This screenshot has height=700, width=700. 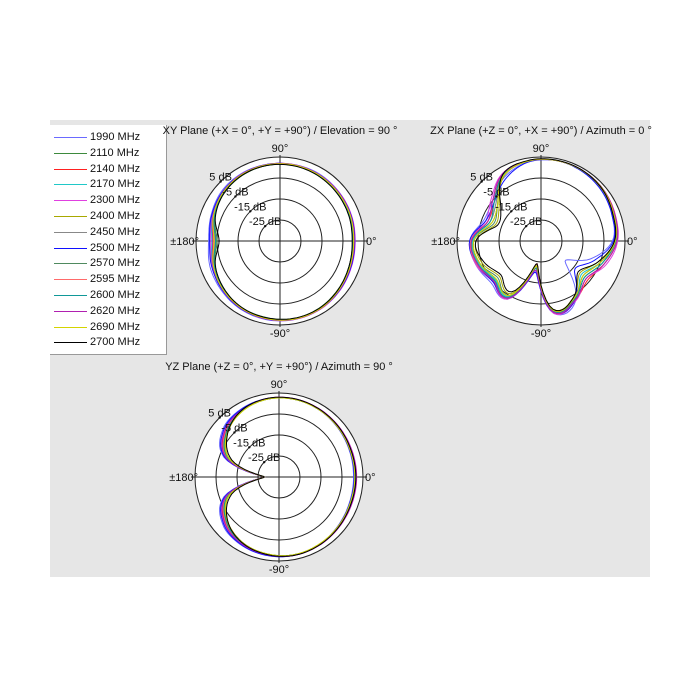 I want to click on legend-item: 2450 MHz, so click(x=108, y=232).